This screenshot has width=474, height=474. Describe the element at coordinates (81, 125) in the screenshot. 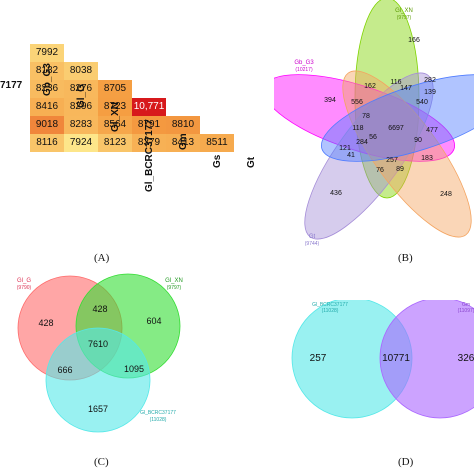

I see `heatmap-cell: 8283` at that location.